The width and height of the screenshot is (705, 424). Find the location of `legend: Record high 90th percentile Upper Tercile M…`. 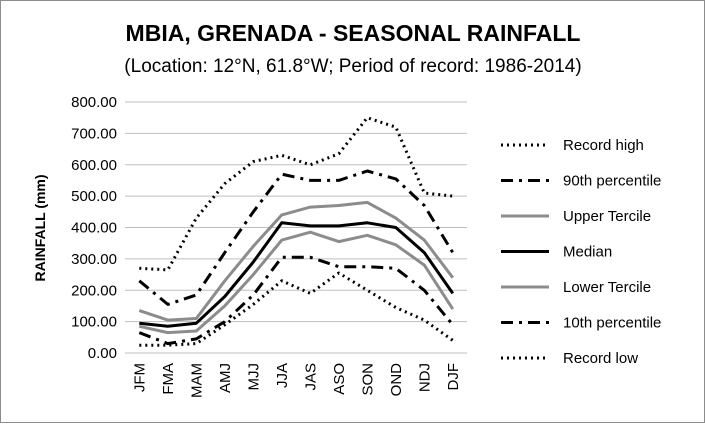

legend: Record high 90th percentile Upper Tercile M… is located at coordinates (581, 252).